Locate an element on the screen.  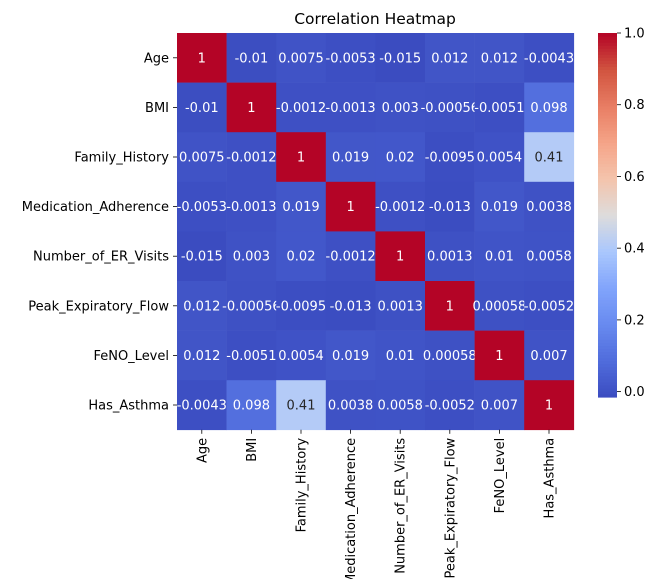
cell-annotation: 0.012 is located at coordinates (201, 356).